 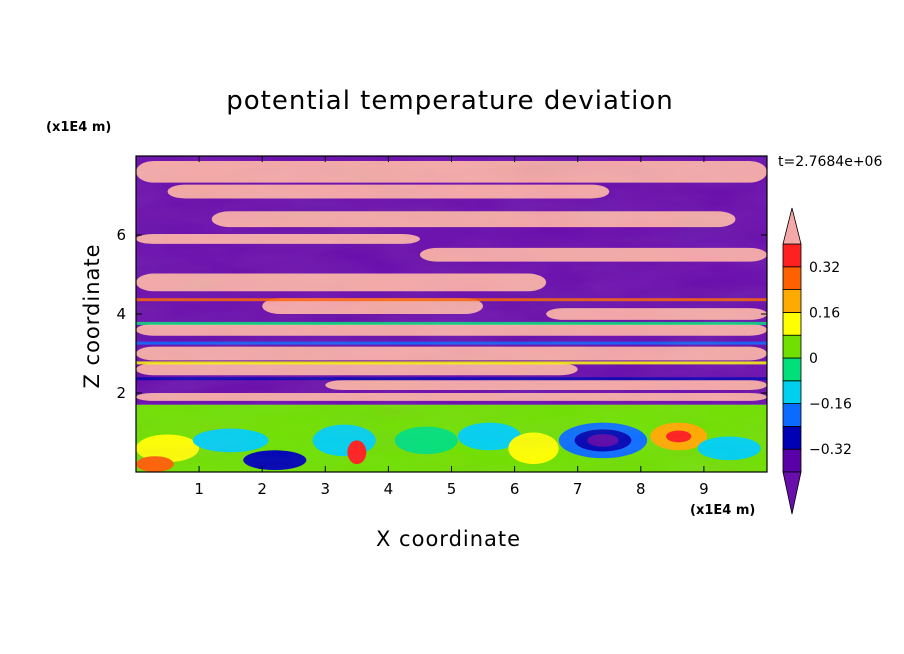 What do you see at coordinates (449, 539) in the screenshot?
I see `x-axis-label: X coordinate` at bounding box center [449, 539].